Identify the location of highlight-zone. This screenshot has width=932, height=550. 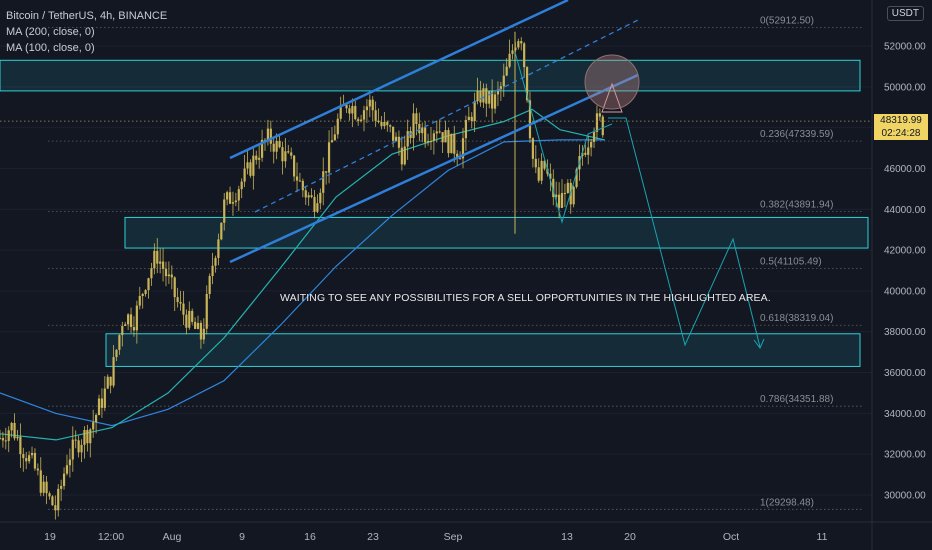
(496, 232).